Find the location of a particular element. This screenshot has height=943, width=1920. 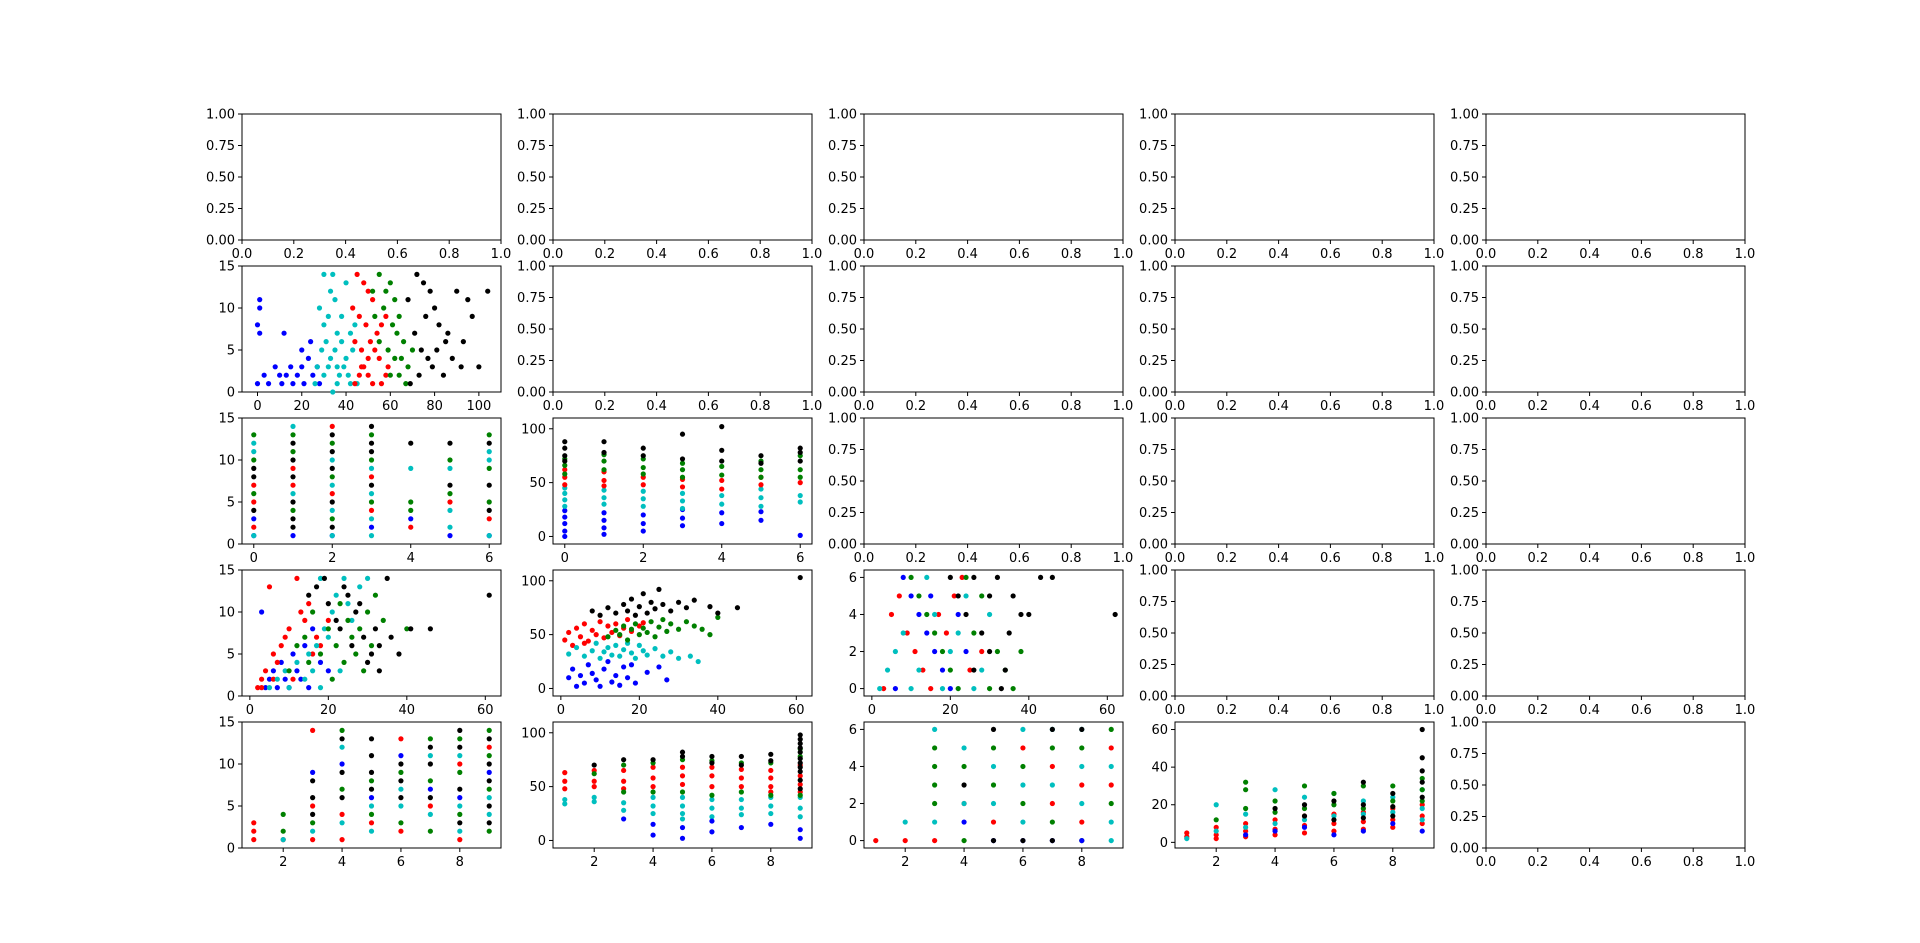

axes-frame is located at coordinates (1615, 633).